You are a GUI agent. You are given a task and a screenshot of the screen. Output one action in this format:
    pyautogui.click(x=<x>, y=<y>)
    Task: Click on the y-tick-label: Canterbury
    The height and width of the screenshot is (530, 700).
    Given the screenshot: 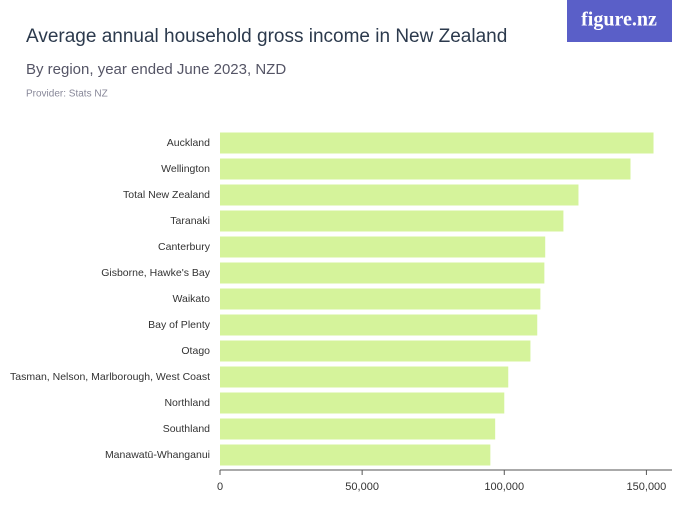 What is the action you would take?
    pyautogui.click(x=184, y=247)
    